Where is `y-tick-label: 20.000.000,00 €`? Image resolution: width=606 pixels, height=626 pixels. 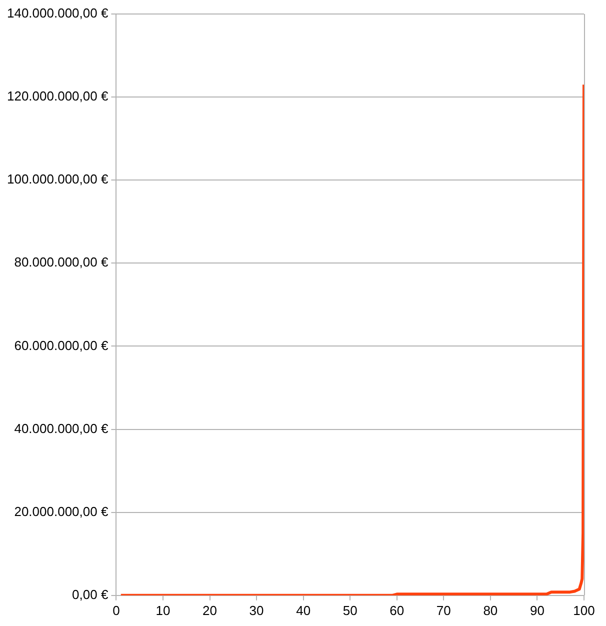 y-tick-label: 20.000.000,00 € is located at coordinates (61, 511).